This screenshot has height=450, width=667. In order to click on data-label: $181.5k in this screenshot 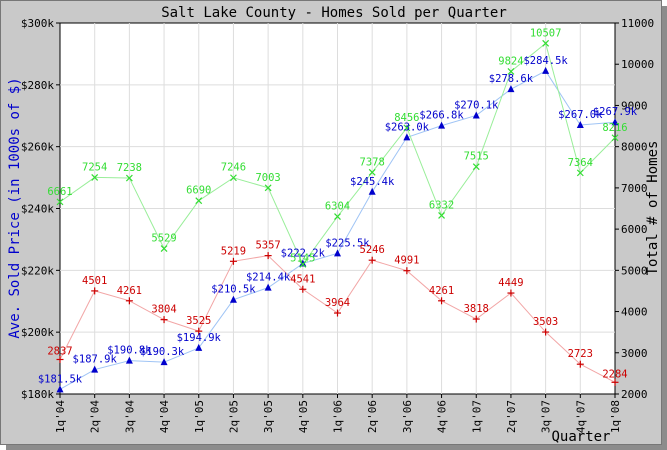, I will do `click(60, 379)`.